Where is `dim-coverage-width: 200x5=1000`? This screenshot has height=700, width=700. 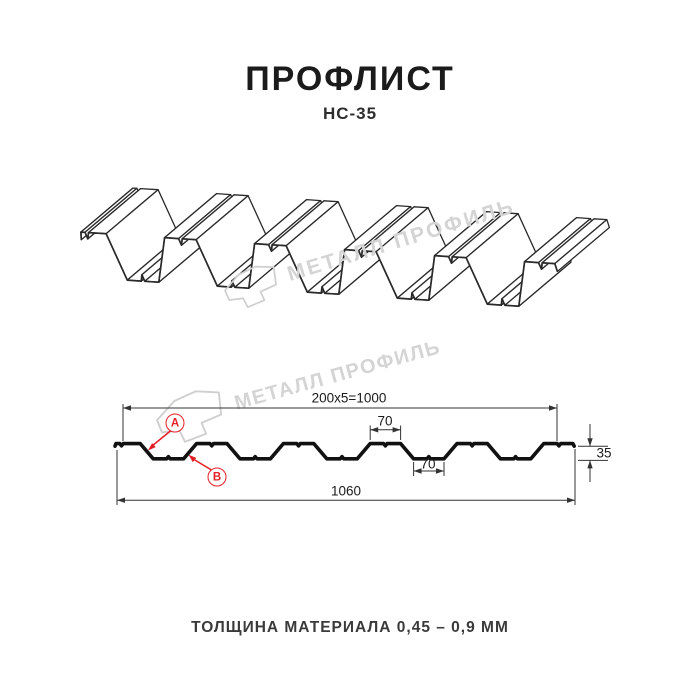
dim-coverage-width: 200x5=1000 is located at coordinates (349, 398).